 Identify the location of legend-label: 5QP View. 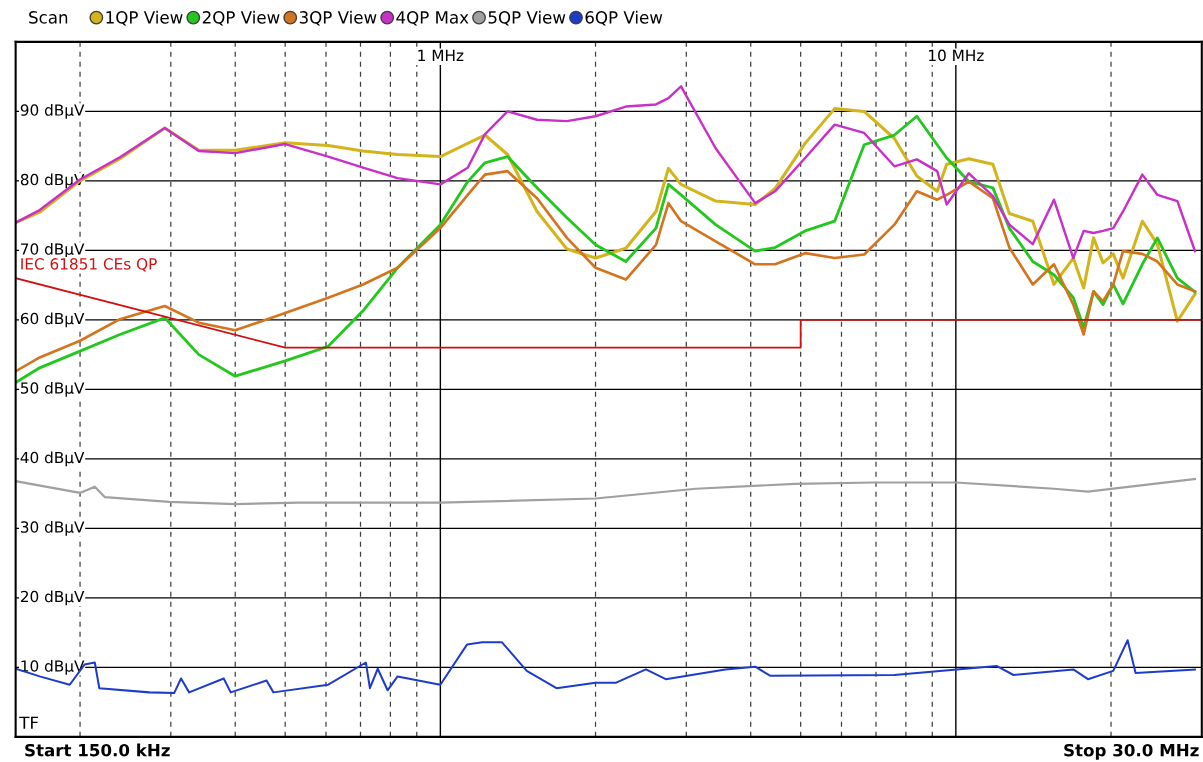
(527, 18).